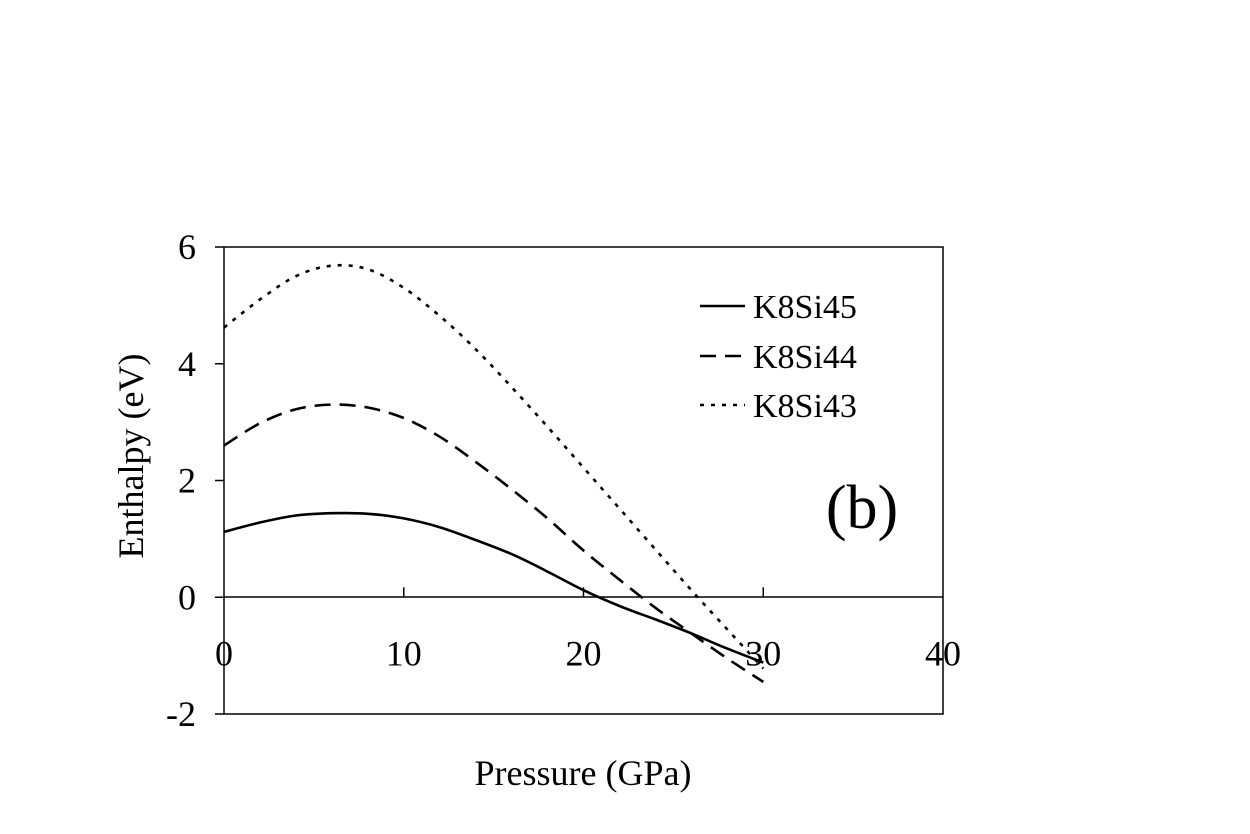  Describe the element at coordinates (187, 597) in the screenshot. I see `y-tick-label: 0` at that location.